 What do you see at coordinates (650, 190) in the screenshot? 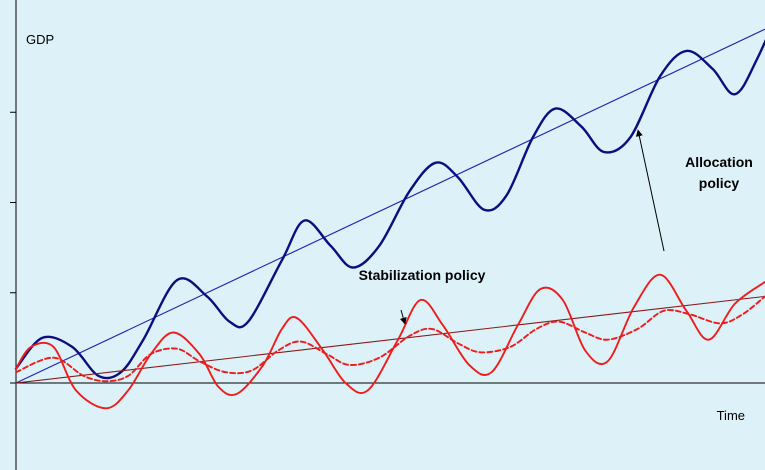
I see `allocation-arrow` at bounding box center [650, 190].